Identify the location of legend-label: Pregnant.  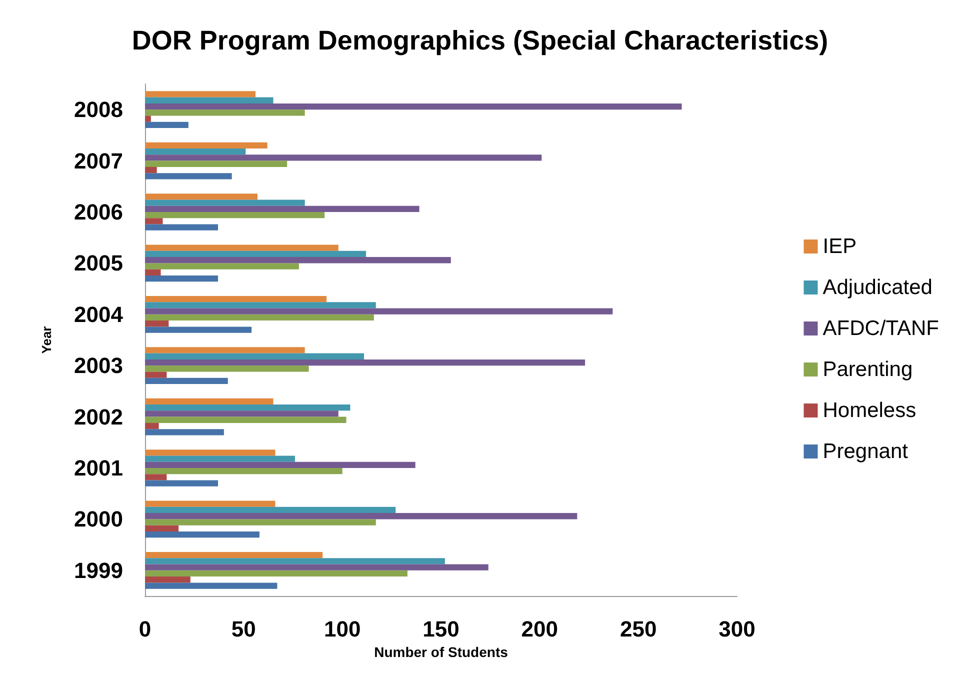
(865, 451).